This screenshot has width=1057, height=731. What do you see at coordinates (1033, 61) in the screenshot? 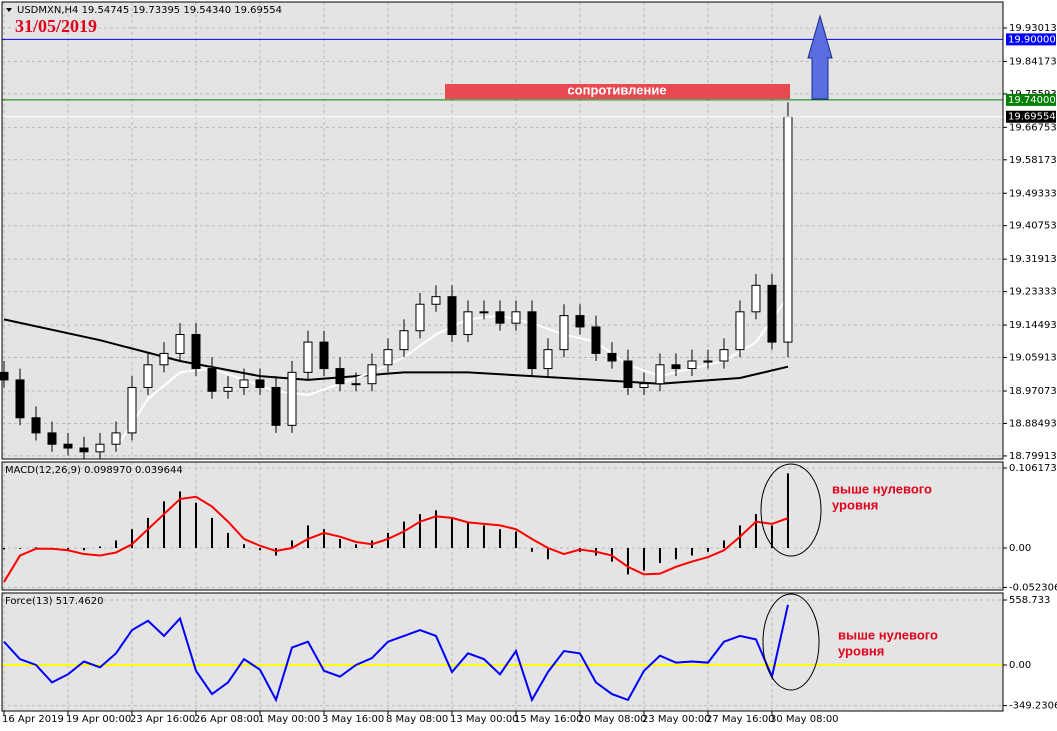
I see `y-tick-label: 19.84173` at bounding box center [1033, 61].